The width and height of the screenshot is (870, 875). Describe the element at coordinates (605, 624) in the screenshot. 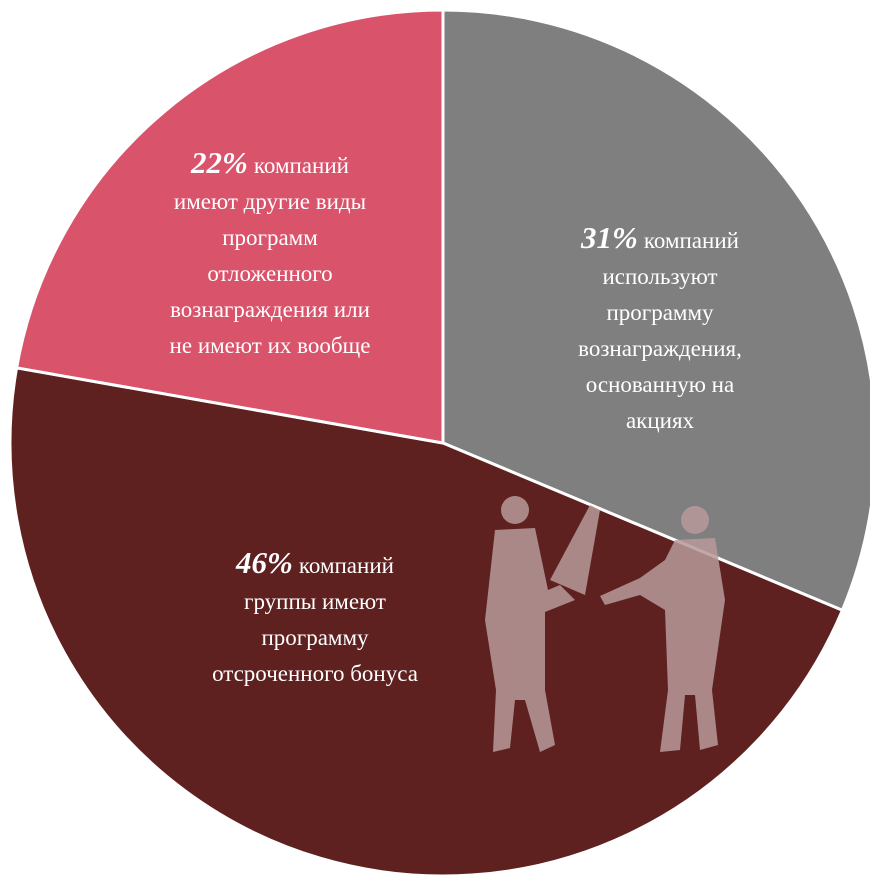

I see `silhouettes` at that location.